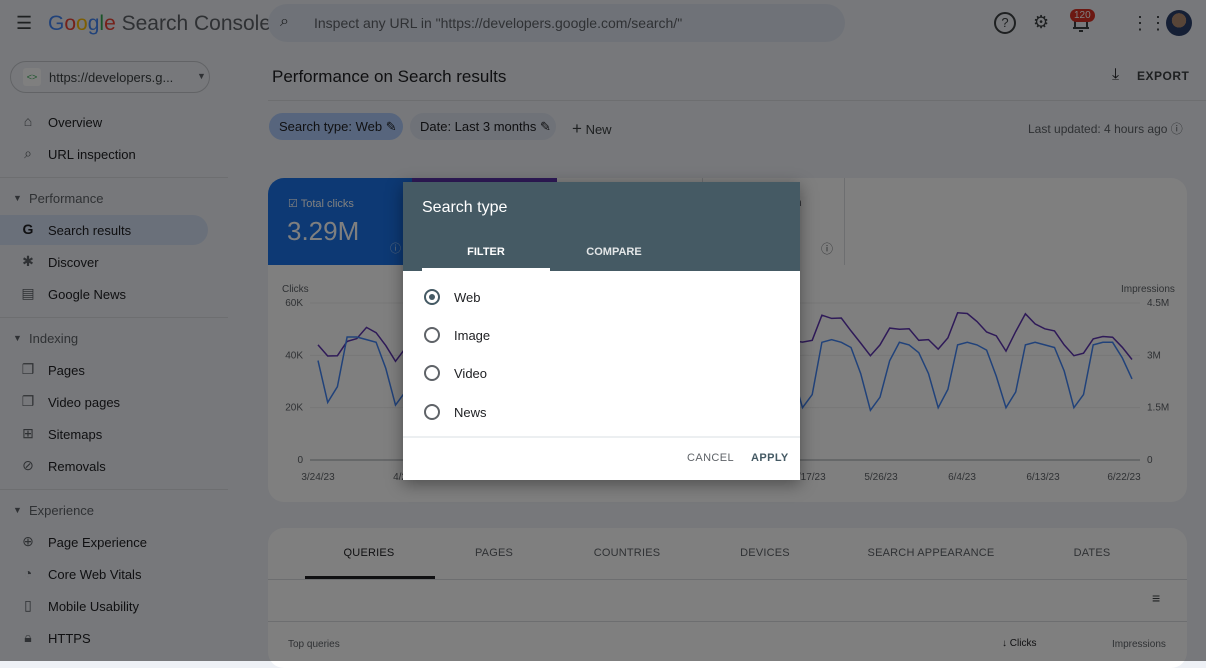 The width and height of the screenshot is (1206, 668). What do you see at coordinates (614, 252) in the screenshot?
I see `tab-compare: COMPARE` at bounding box center [614, 252].